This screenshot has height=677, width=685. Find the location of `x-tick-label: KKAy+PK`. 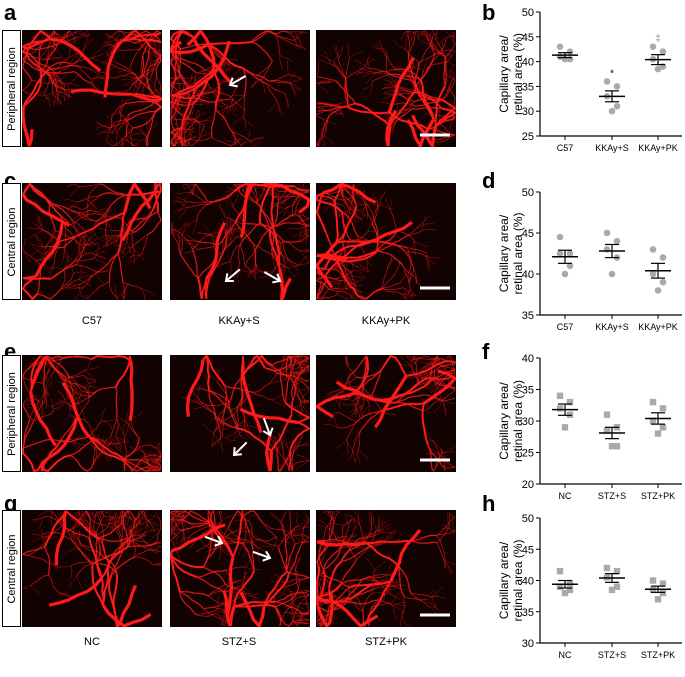

x-tick-label: KKAy+PK is located at coordinates (658, 148).